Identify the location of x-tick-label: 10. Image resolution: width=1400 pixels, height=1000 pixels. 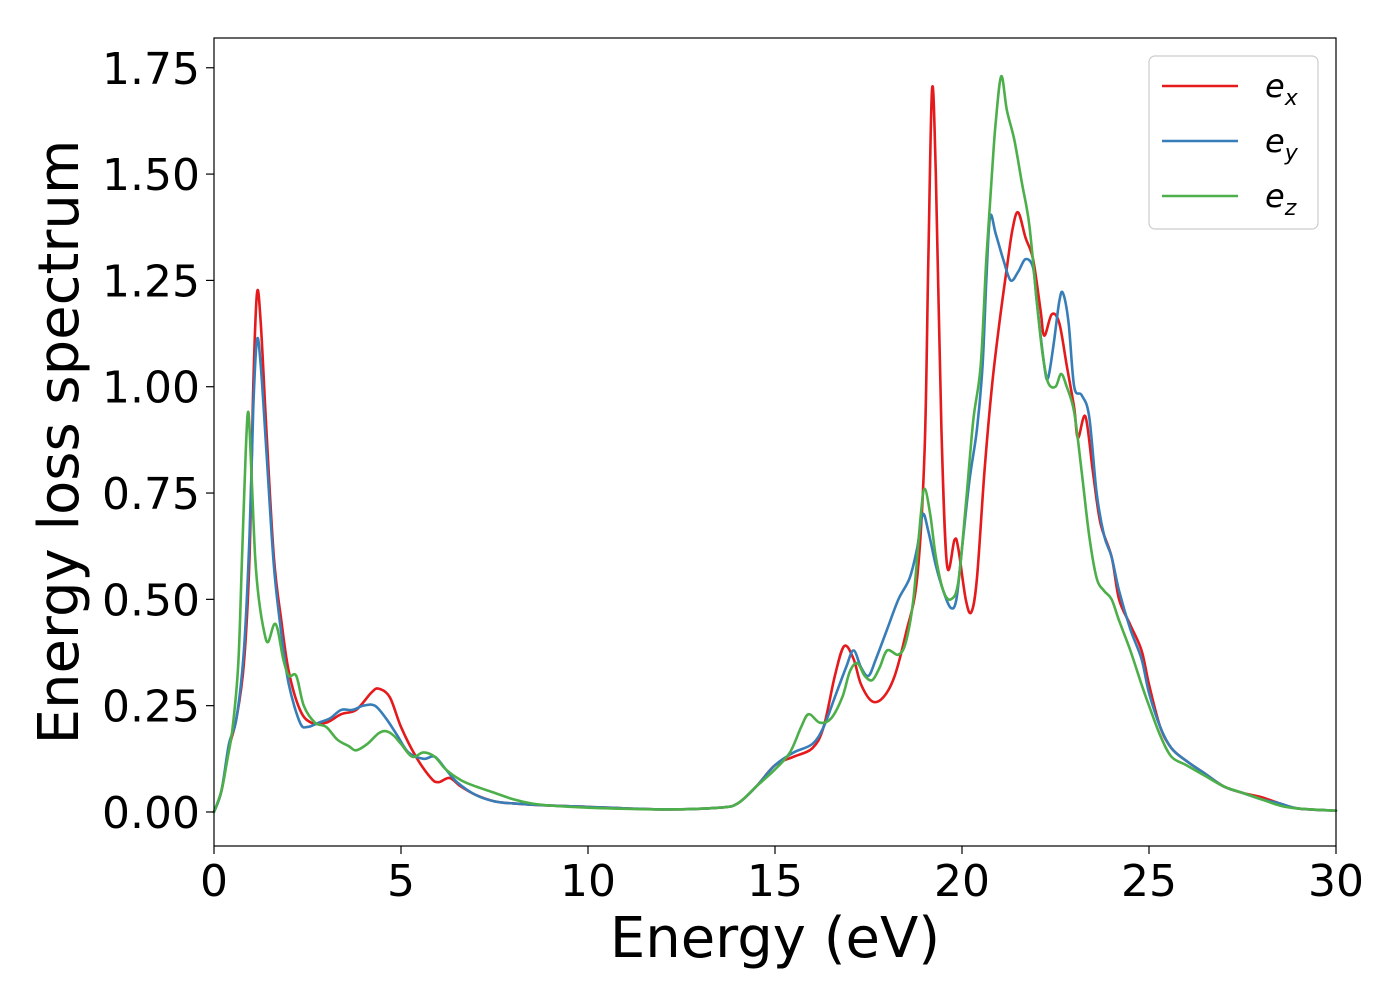
(588, 881).